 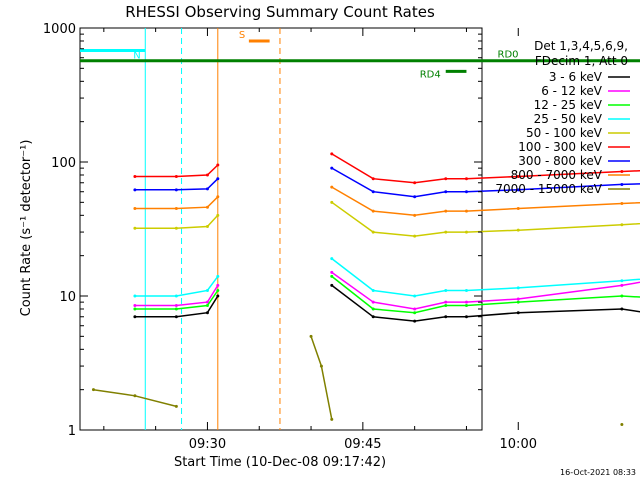 What do you see at coordinates (572, 91) in the screenshot?
I see `legend-entry-label: 6 - 12 keV` at bounding box center [572, 91].